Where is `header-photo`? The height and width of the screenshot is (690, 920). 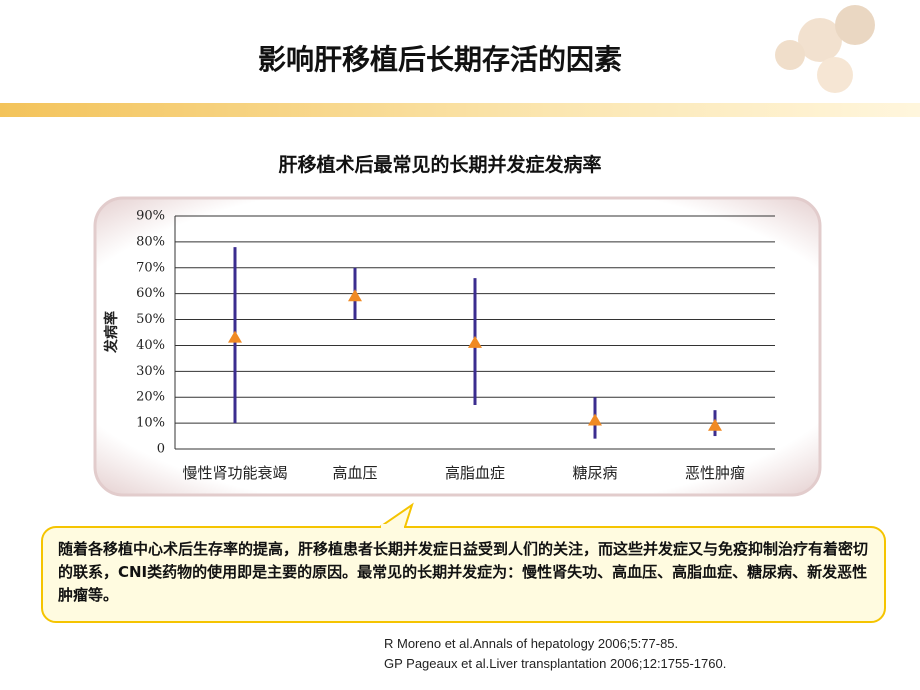 header-photo is located at coordinates (825, 49).